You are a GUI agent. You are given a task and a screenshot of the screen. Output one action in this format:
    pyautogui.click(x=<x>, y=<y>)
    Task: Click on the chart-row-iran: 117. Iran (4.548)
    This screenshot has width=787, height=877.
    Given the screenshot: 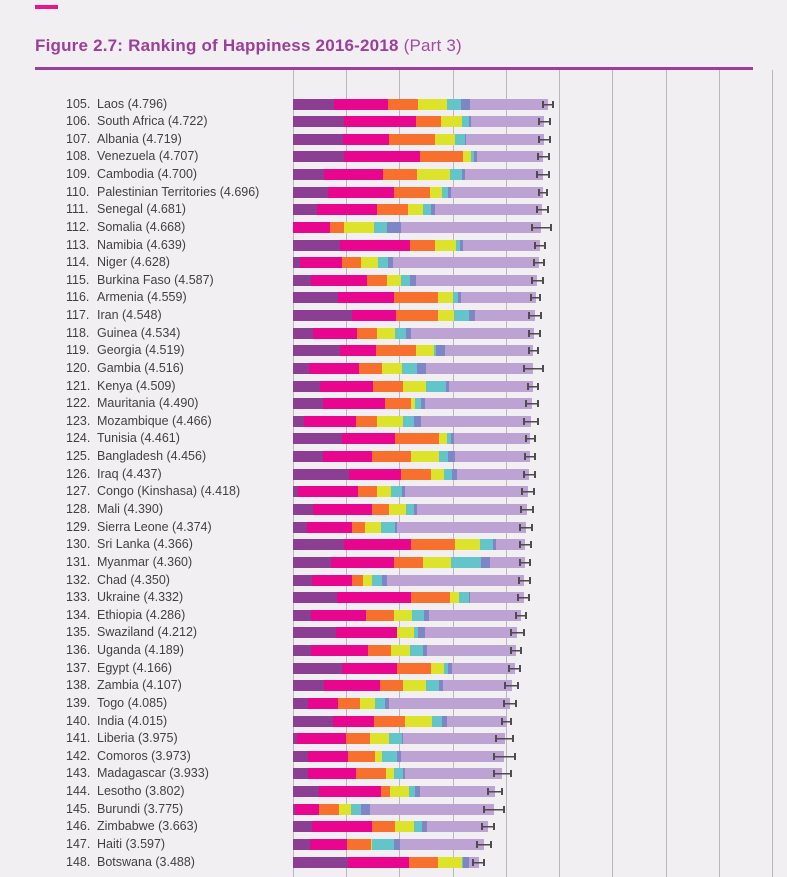 What is the action you would take?
    pyautogui.click(x=393, y=316)
    